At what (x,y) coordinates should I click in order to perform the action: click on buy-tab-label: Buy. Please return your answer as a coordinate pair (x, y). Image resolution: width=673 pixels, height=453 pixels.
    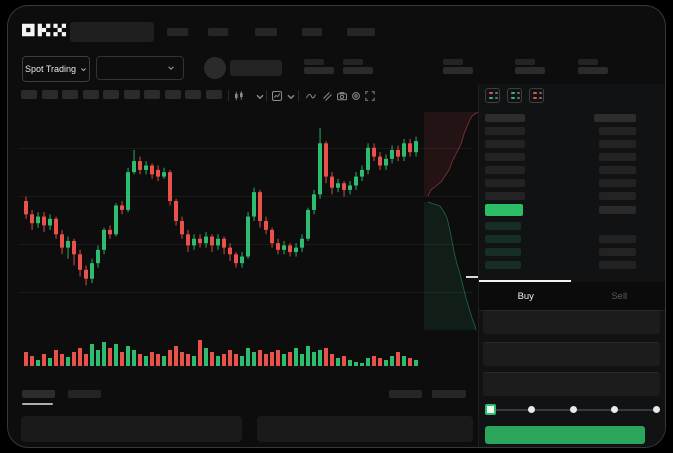
    Looking at the image, I should click on (525, 296).